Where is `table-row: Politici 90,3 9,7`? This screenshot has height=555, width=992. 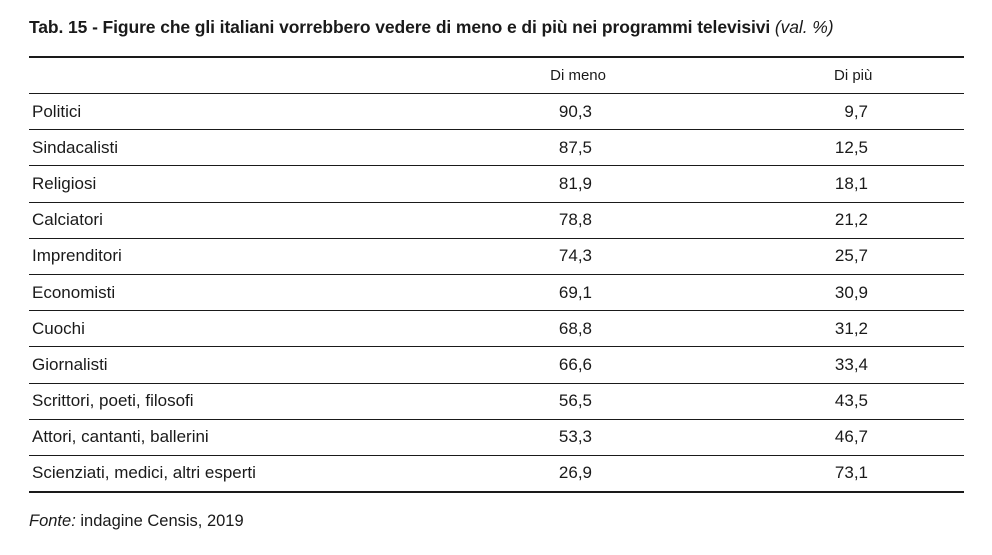 table-row: Politici 90,3 9,7 is located at coordinates (496, 112).